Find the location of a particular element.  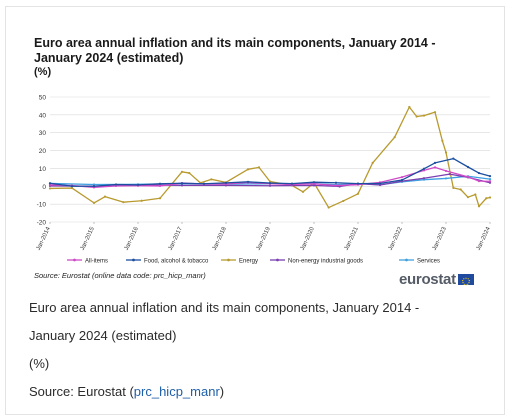

legend-label-energy: Energy is located at coordinates (248, 261).